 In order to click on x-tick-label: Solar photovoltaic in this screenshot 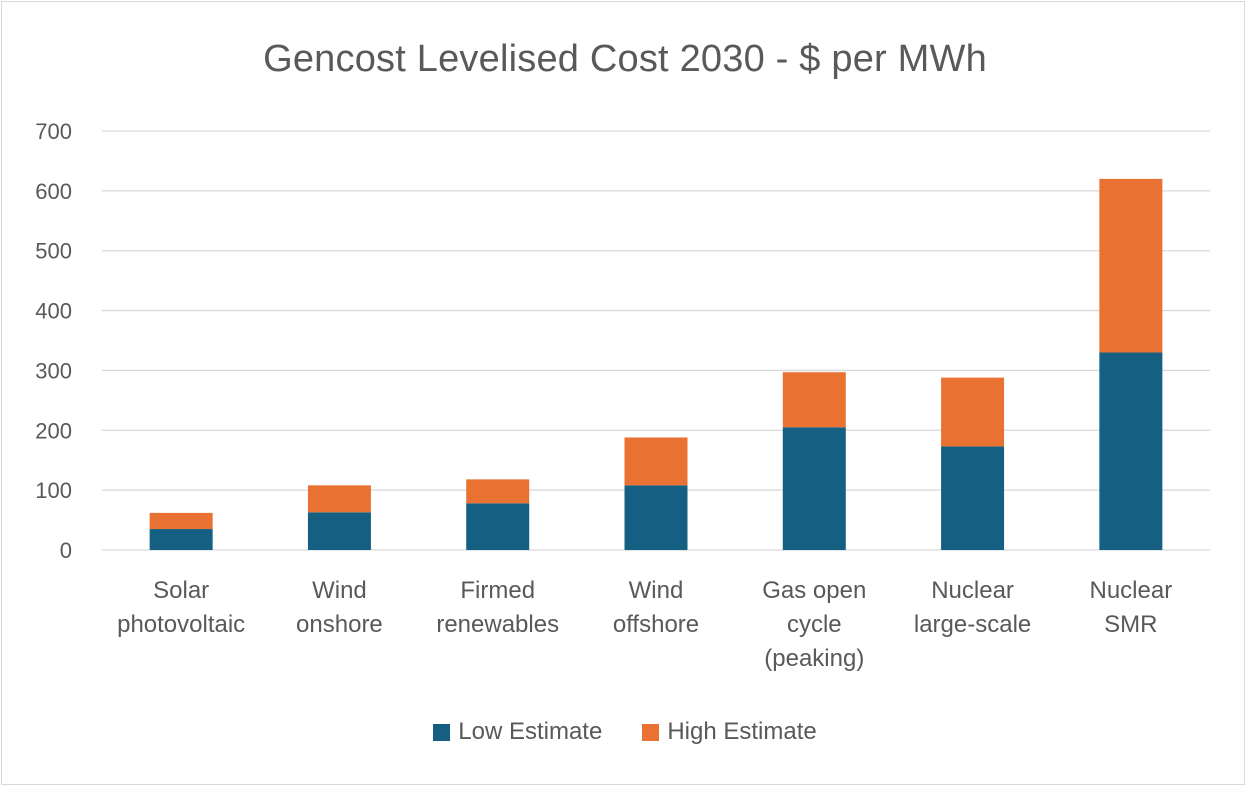, I will do `click(181, 607)`.